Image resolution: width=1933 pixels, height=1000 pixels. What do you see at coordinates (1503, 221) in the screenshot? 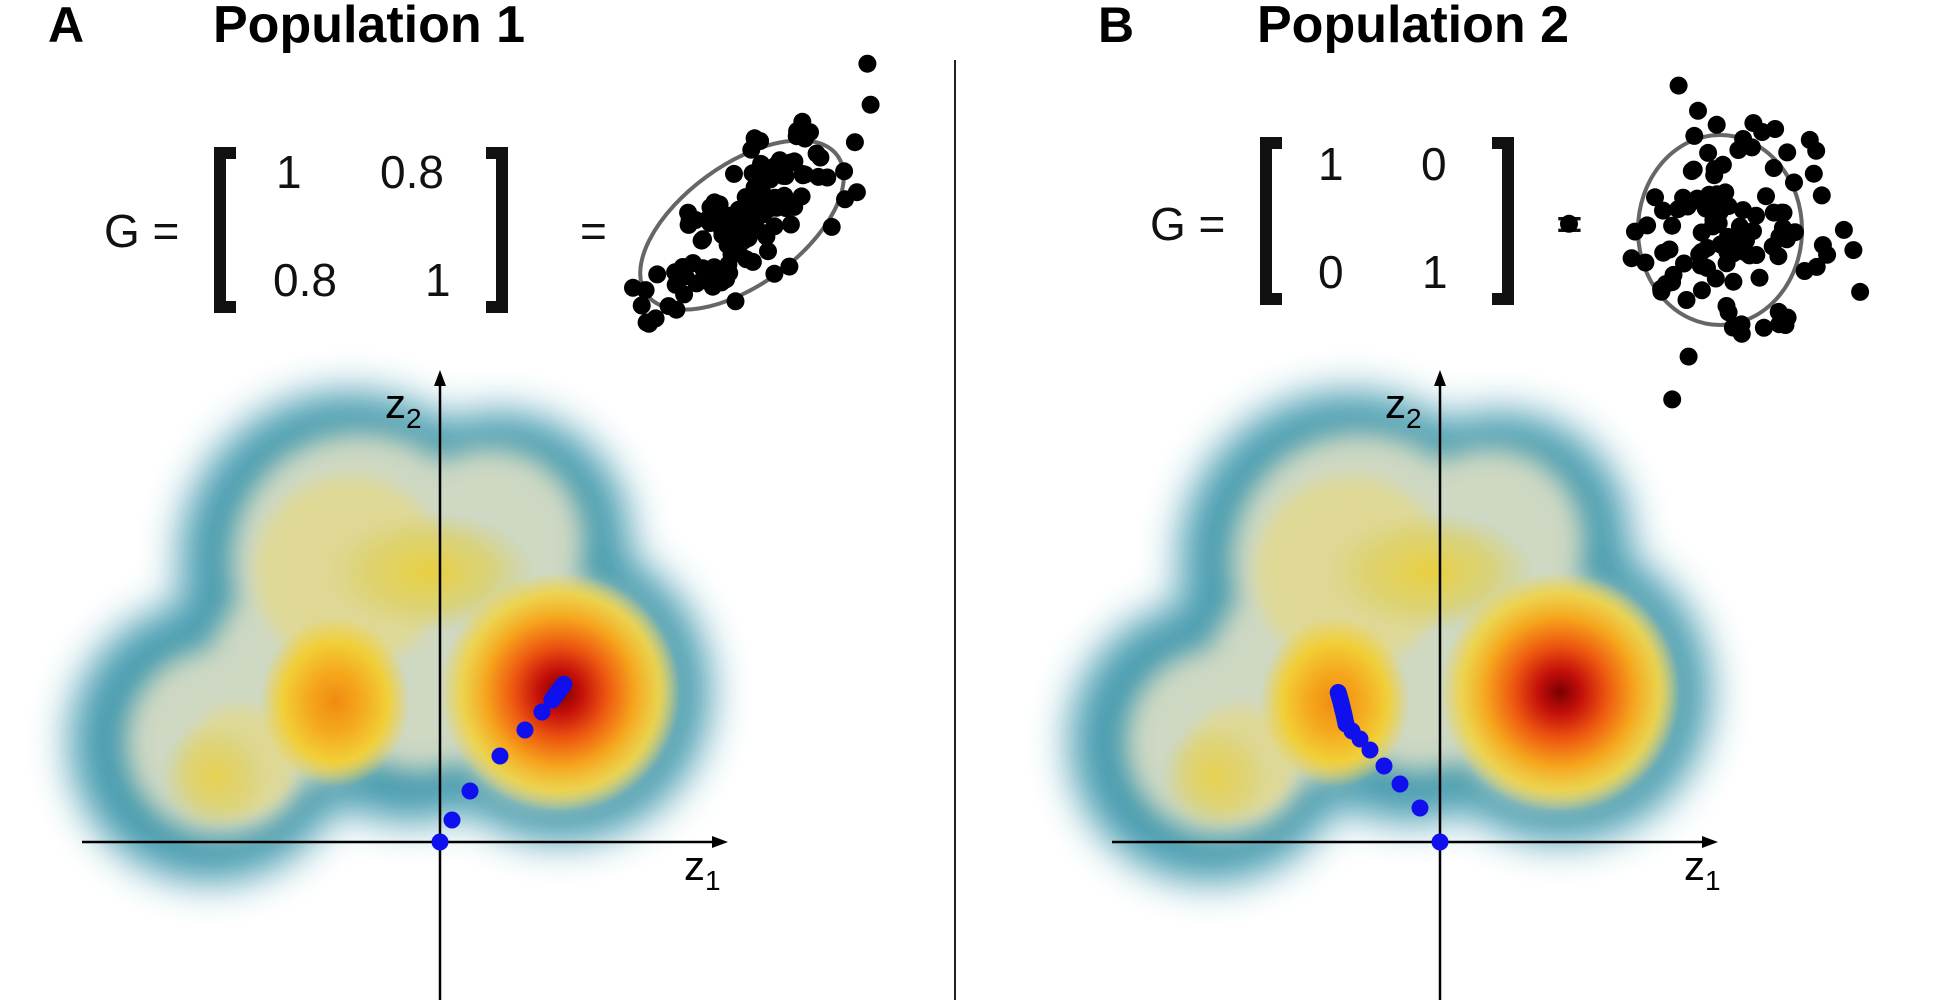
I see `panel-b-bracket-right` at bounding box center [1503, 221].